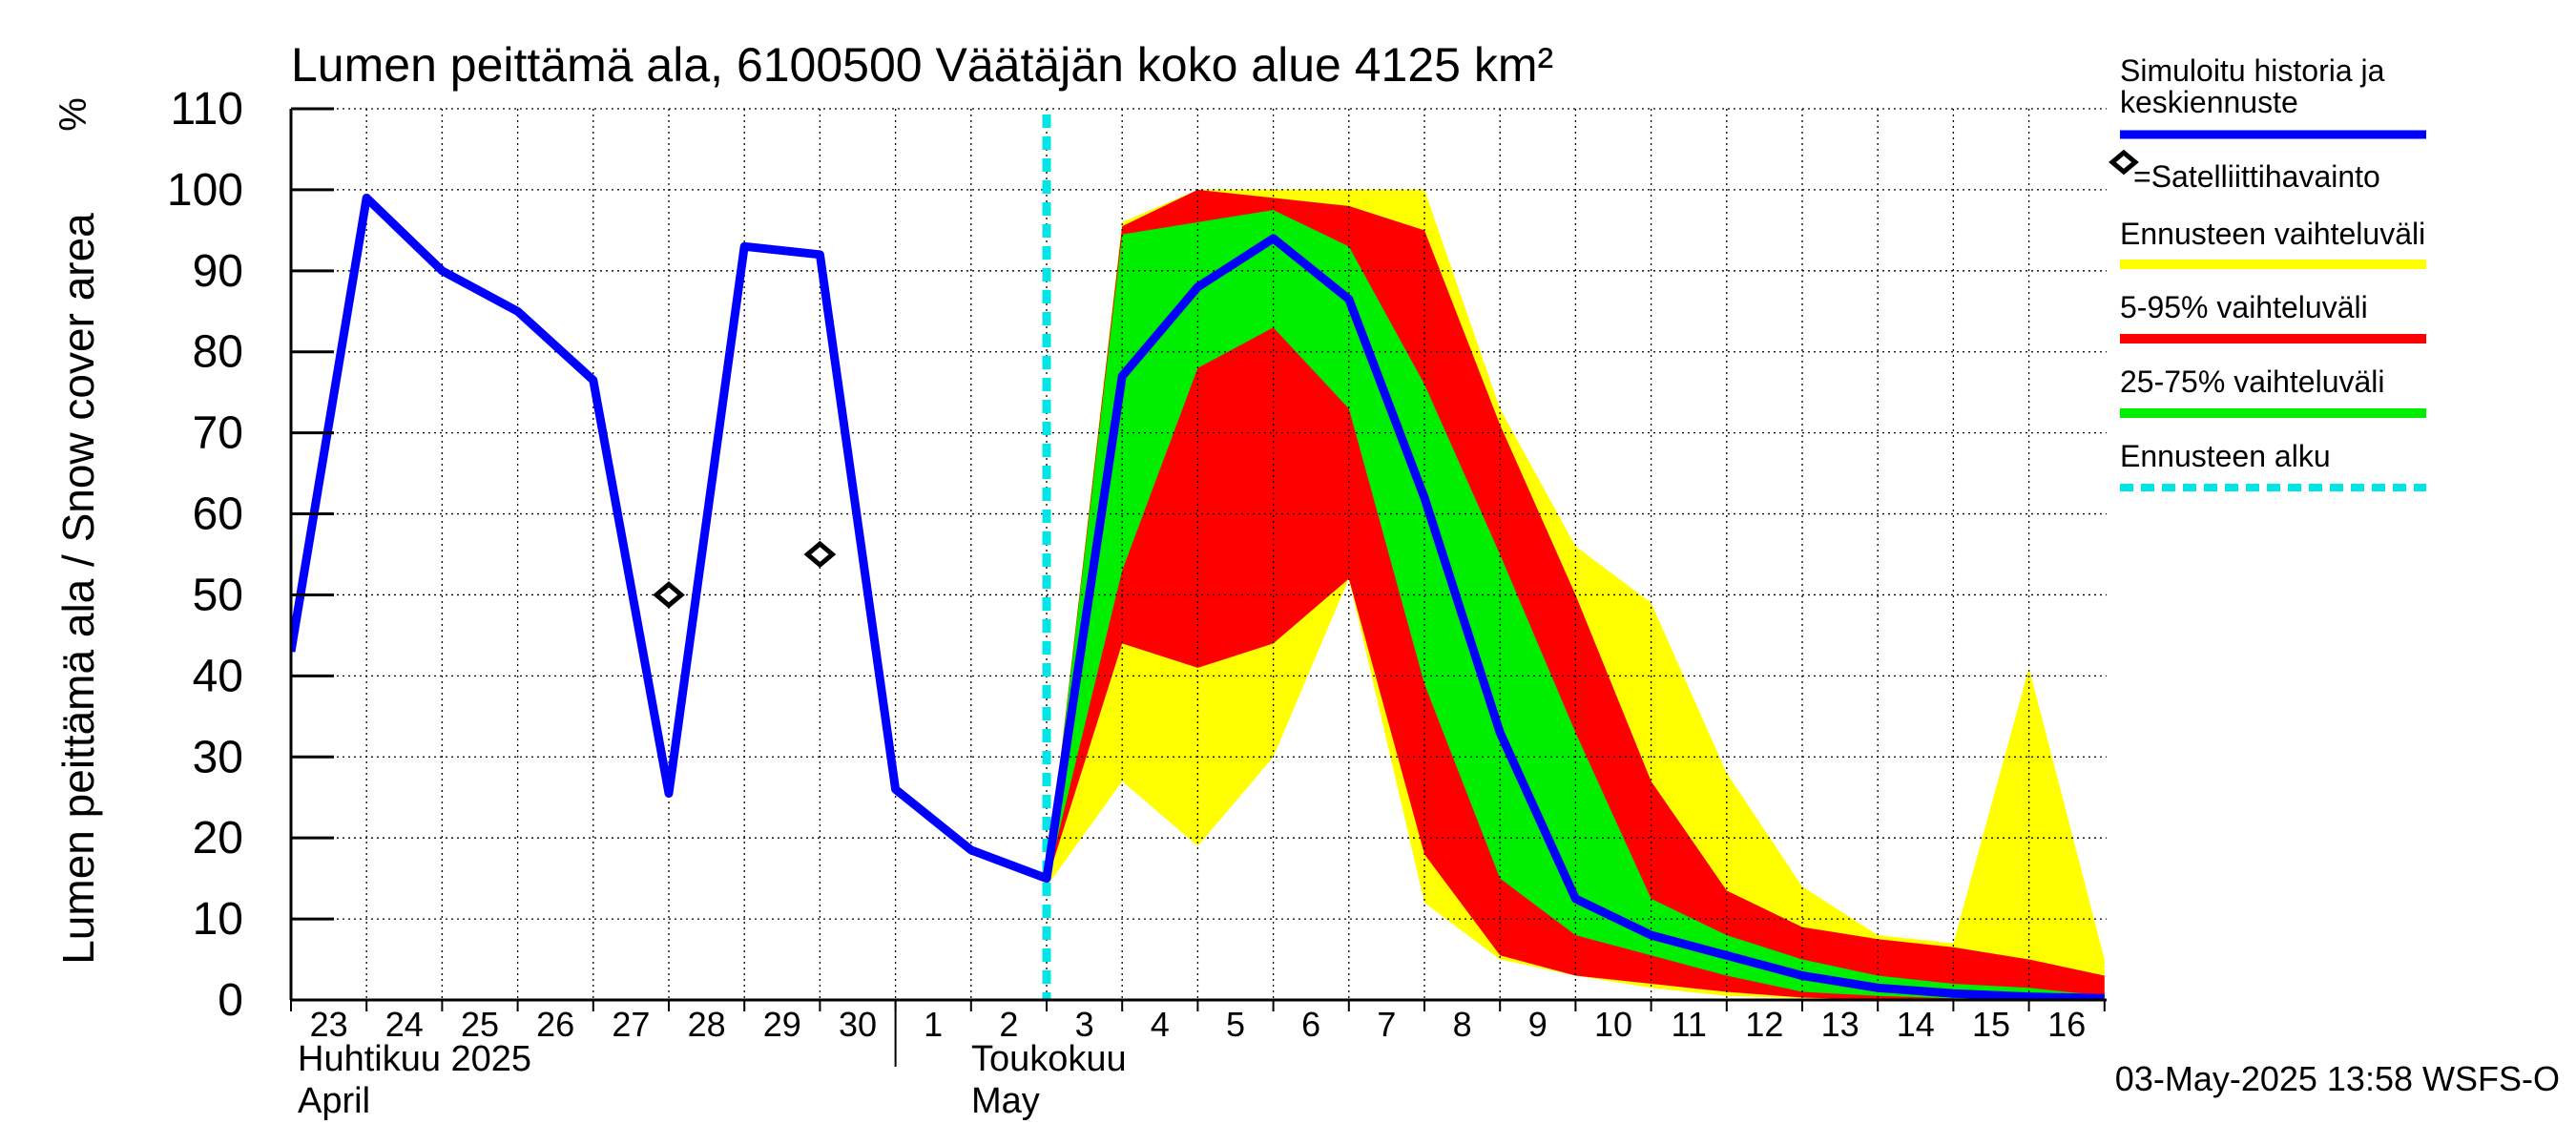  I want to click on legend-label: Ennusteen vaihteluväli, so click(2272, 234).